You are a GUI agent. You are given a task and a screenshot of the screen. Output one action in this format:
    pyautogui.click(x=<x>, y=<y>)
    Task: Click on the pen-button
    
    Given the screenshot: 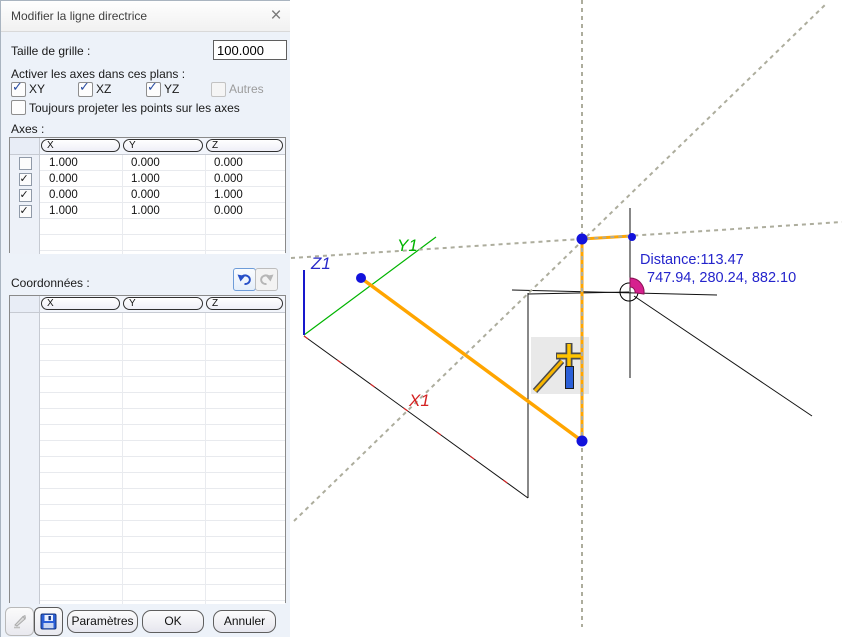 What is the action you would take?
    pyautogui.click(x=19, y=621)
    